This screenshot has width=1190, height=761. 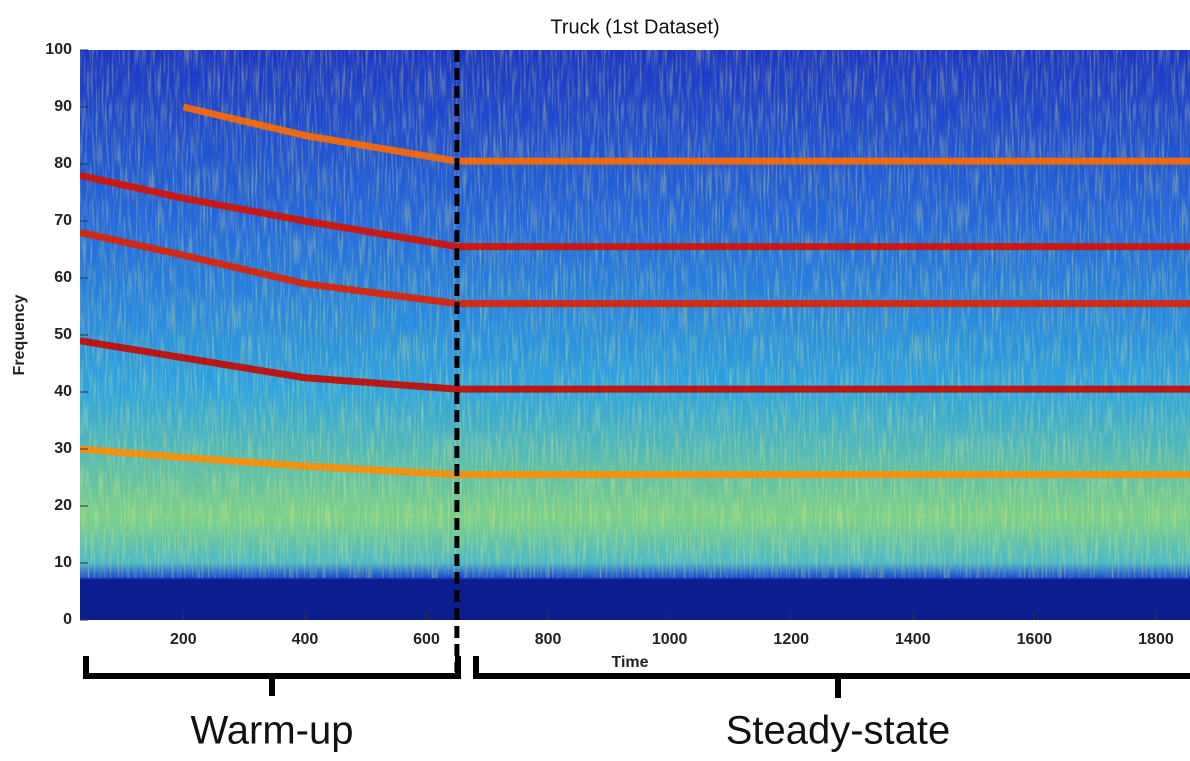 What do you see at coordinates (63, 106) in the screenshot?
I see `y-tick-label: 90` at bounding box center [63, 106].